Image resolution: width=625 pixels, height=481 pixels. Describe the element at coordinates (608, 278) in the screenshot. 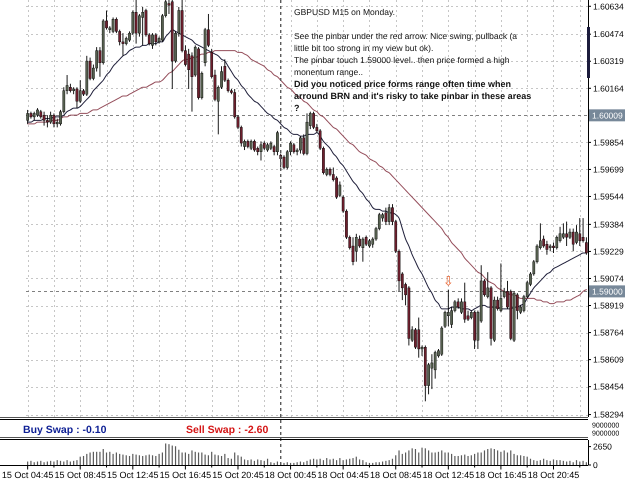

I see `y-tick-label: 1.59074` at that location.